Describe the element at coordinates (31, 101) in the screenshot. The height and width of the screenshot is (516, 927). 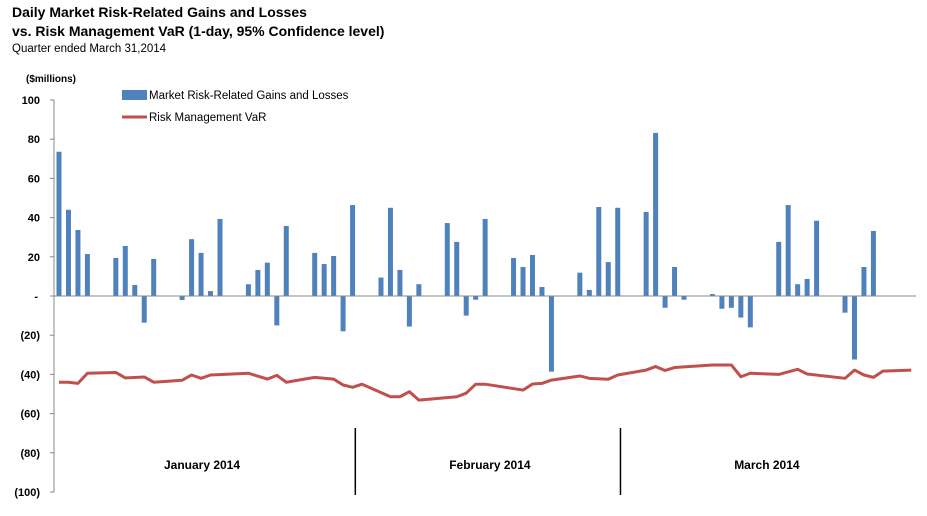
I see `y-tick-label: 100` at that location.